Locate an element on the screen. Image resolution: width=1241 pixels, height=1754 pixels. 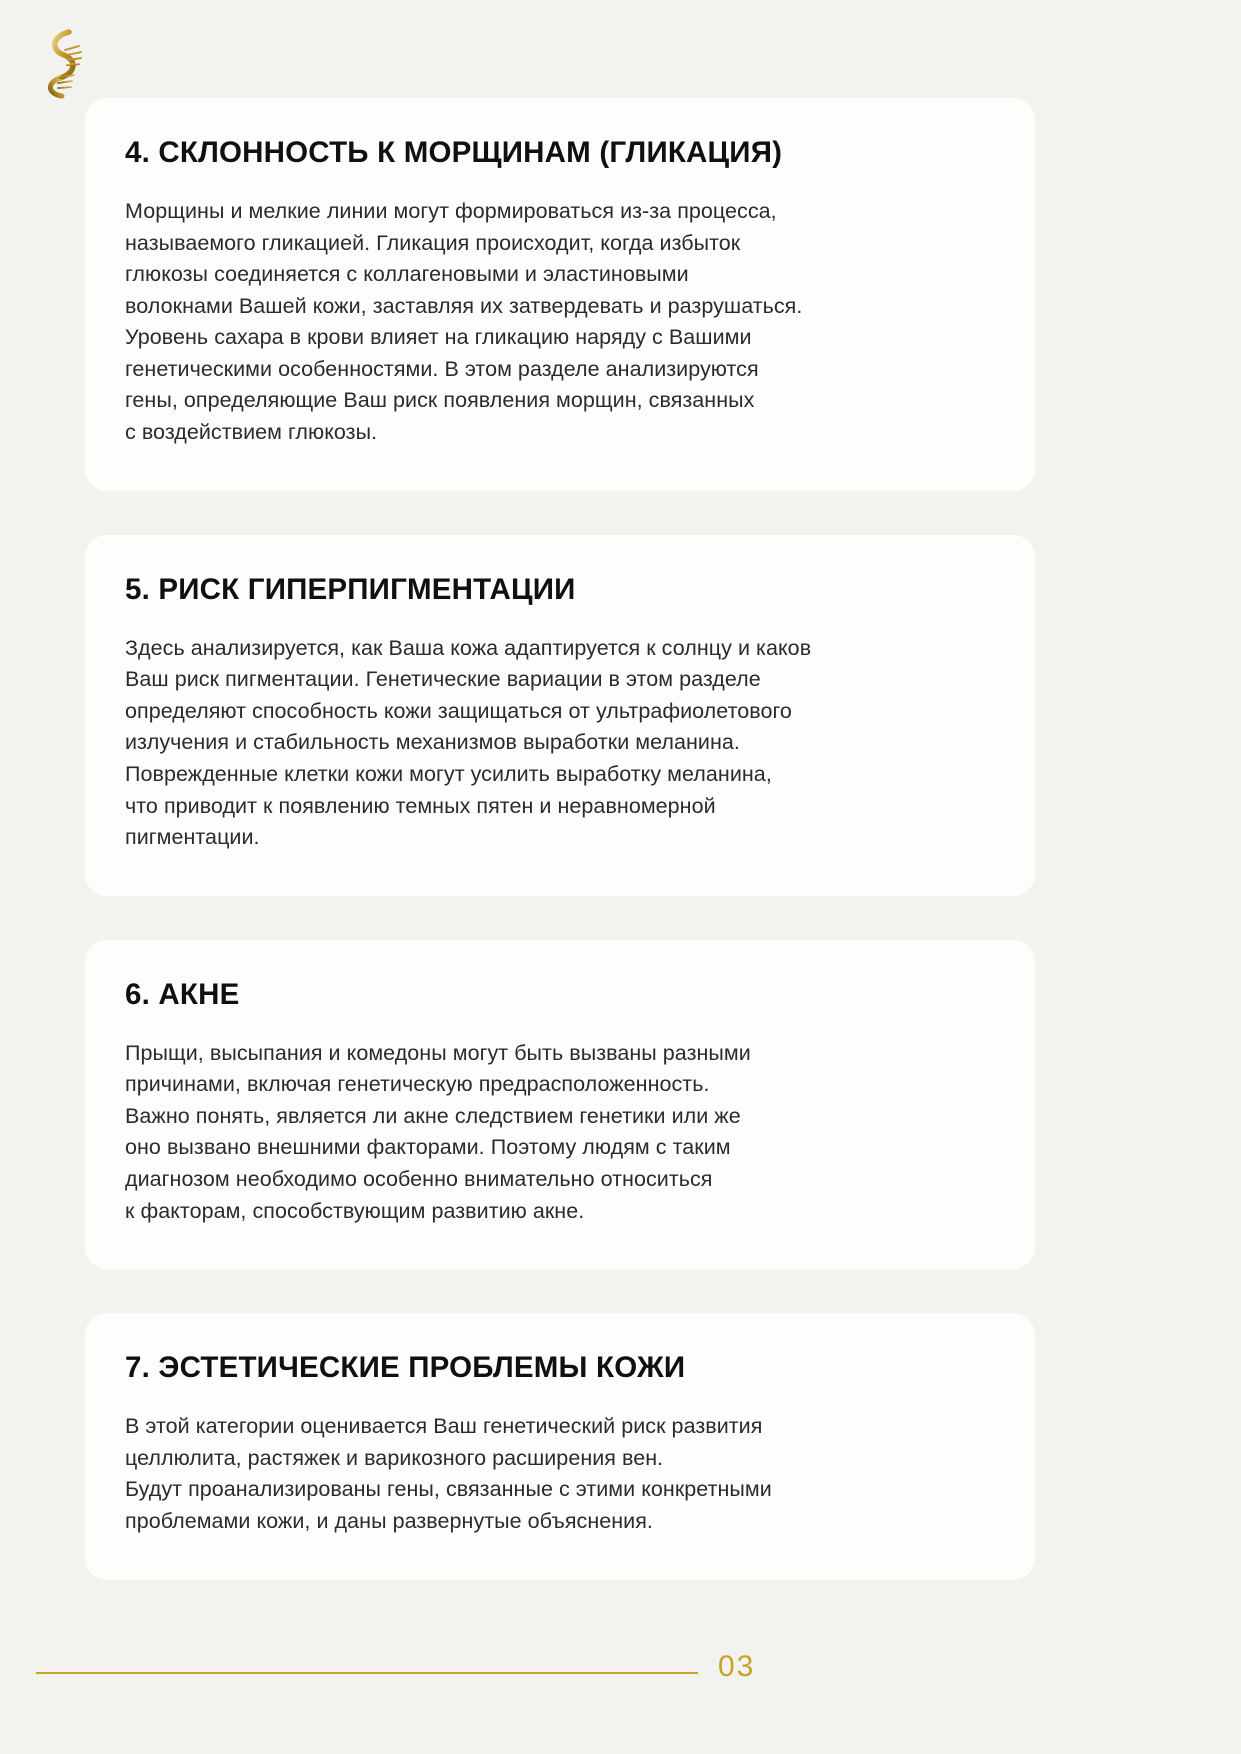
page-footer: 03 is located at coordinates (620, 1673).